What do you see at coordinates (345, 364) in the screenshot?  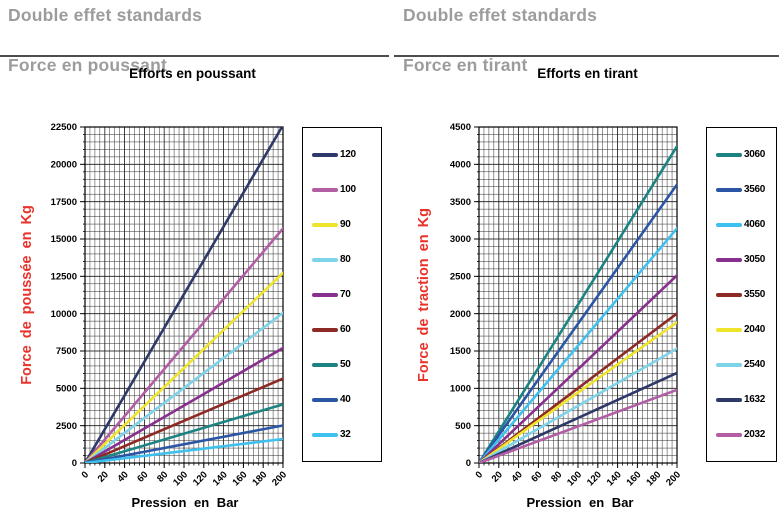 I see `legend-label: 50` at bounding box center [345, 364].